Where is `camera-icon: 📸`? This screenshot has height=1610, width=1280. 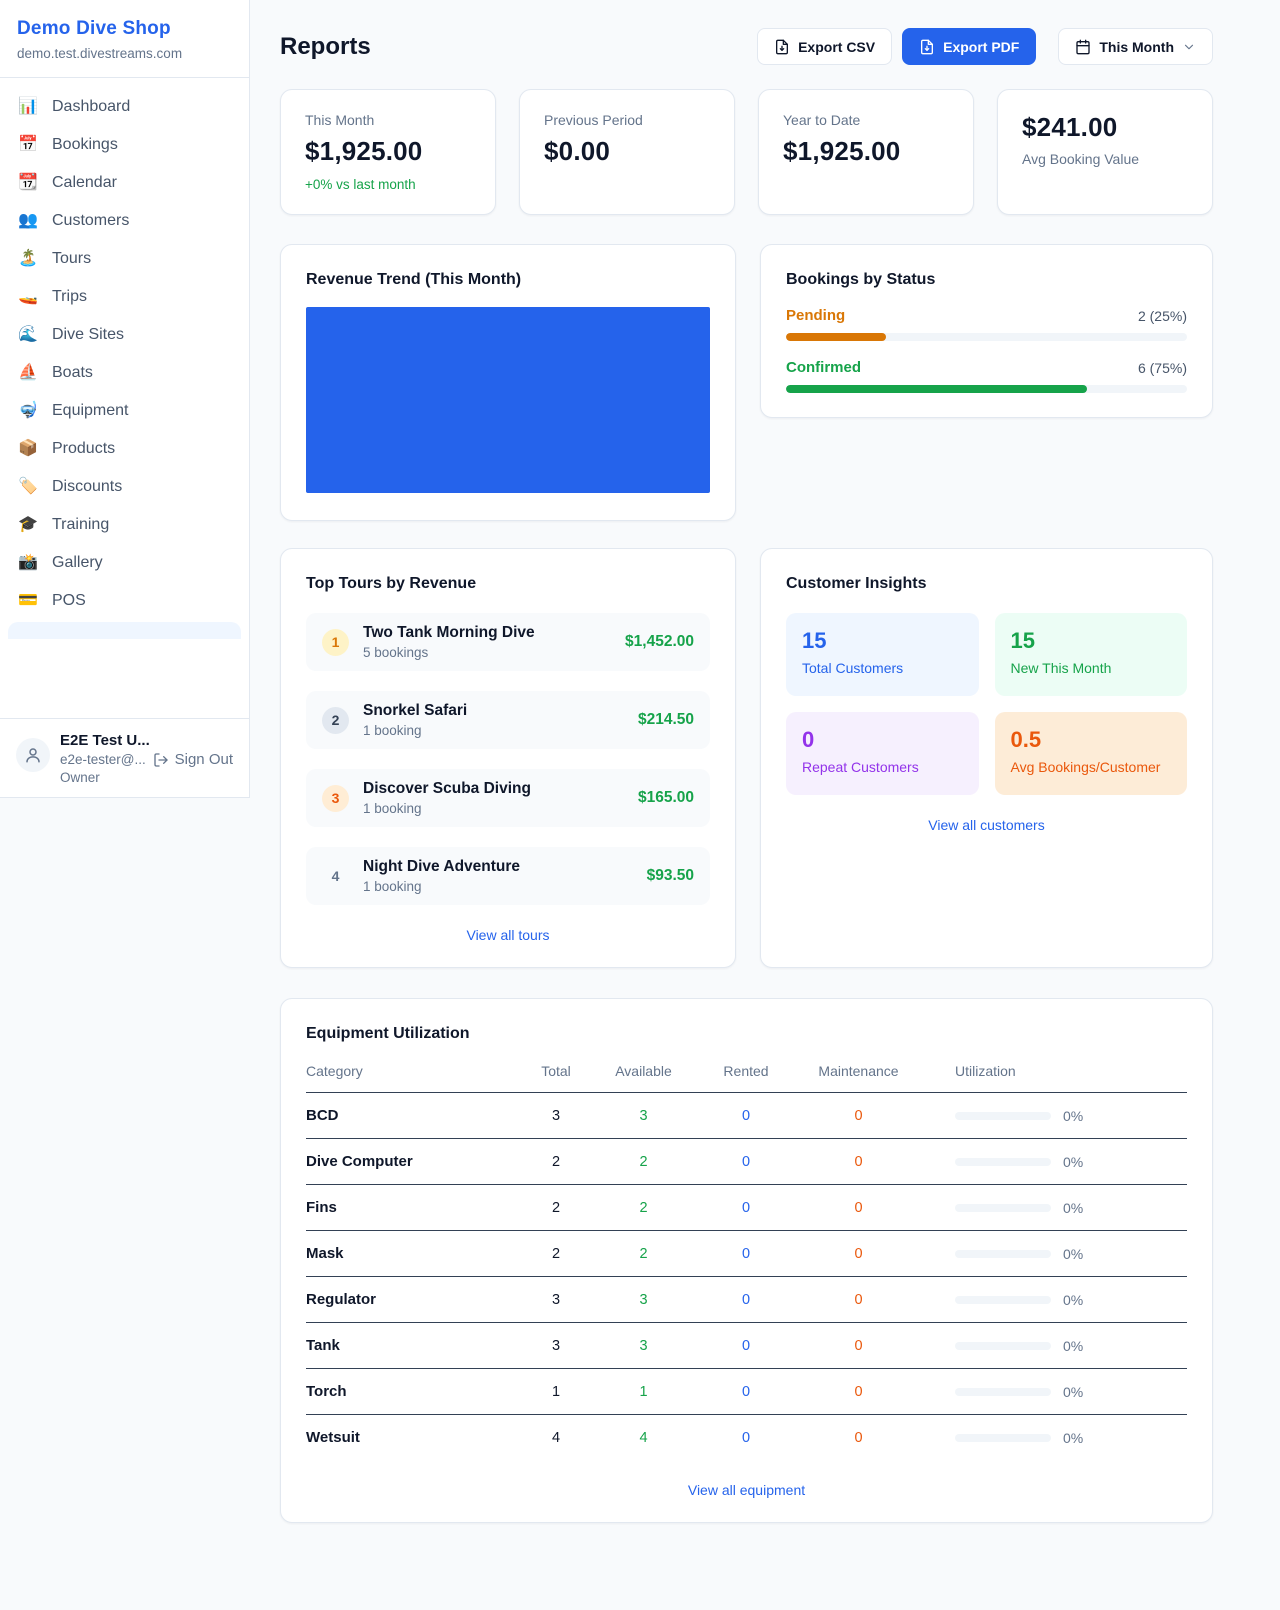
camera-icon: 📸 is located at coordinates (28, 562).